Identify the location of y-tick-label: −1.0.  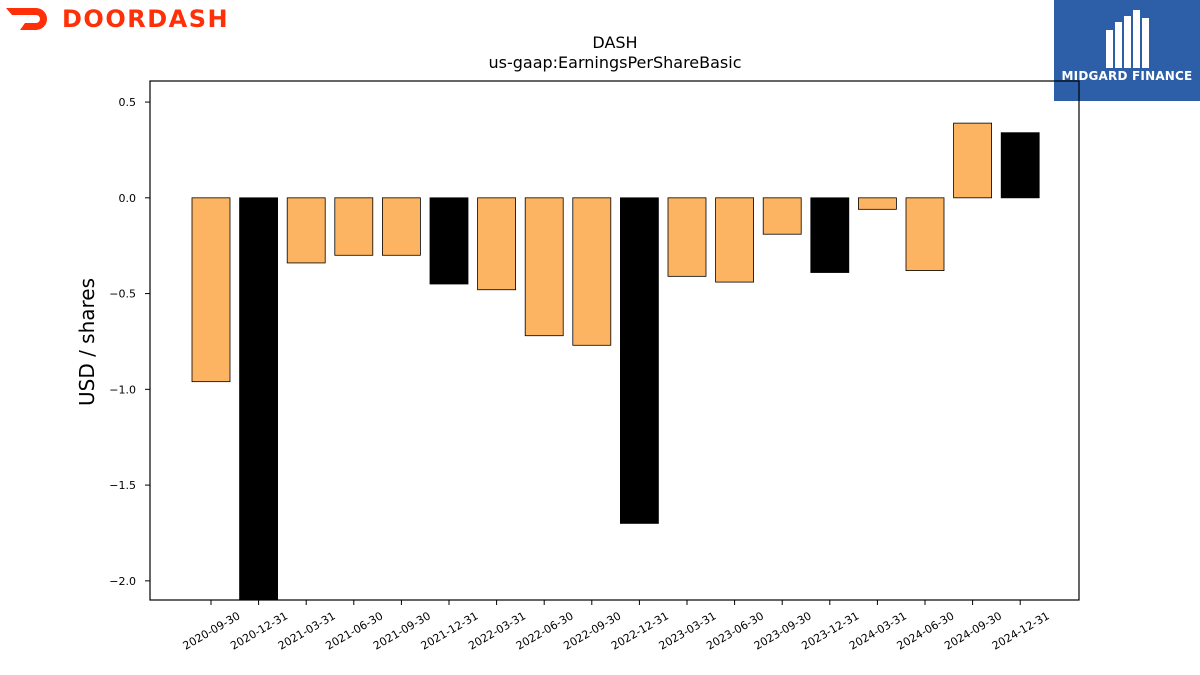
(122, 389).